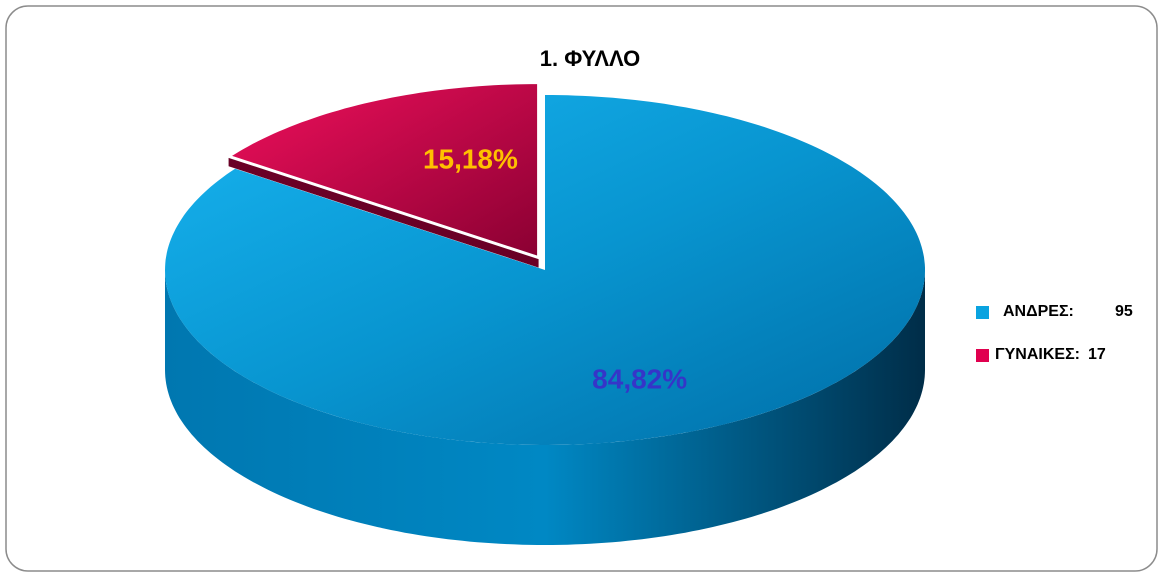  I want to click on legend-count: 95, so click(1124, 311).